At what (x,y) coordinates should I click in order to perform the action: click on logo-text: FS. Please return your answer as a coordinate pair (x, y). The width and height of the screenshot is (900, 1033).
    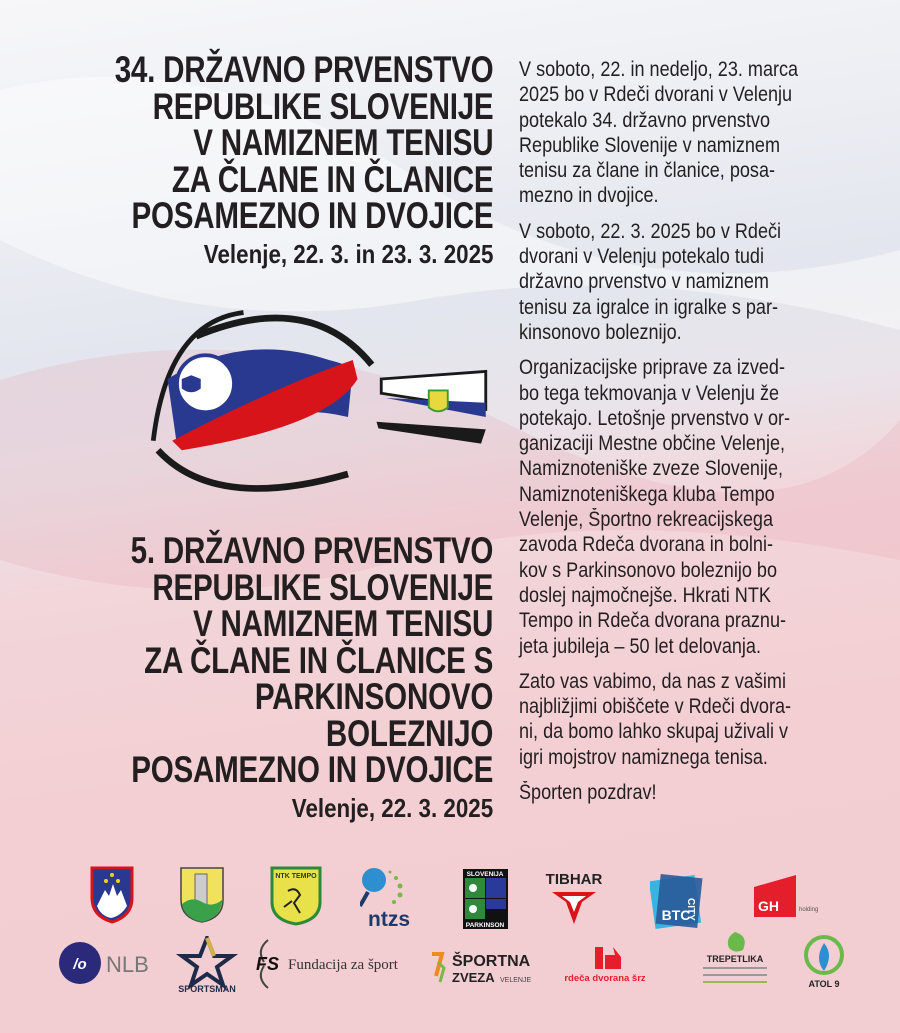
    Looking at the image, I should click on (267, 964).